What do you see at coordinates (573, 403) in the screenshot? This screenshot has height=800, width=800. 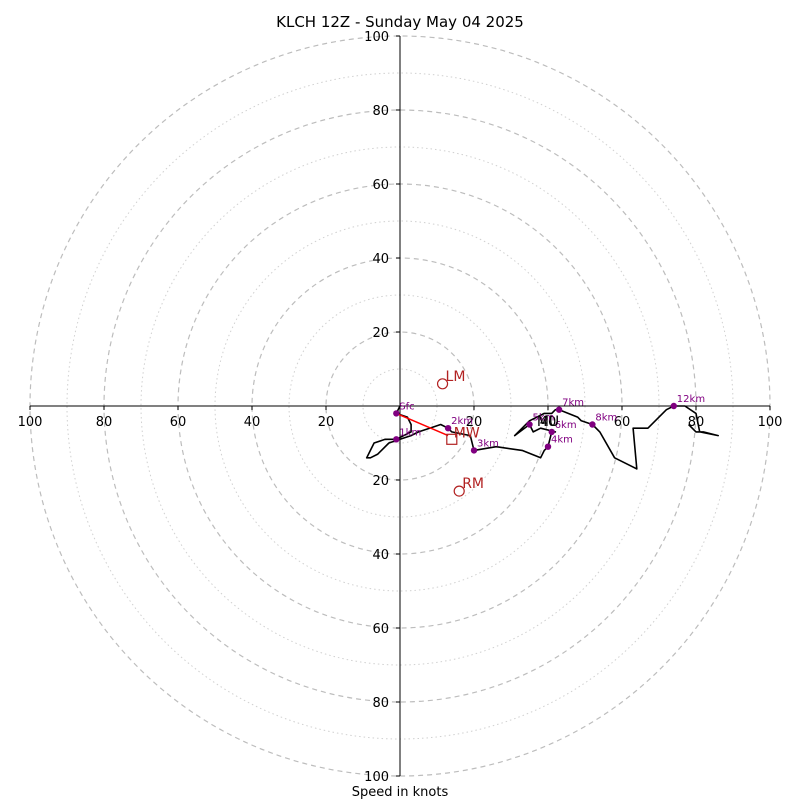 I see `height-marker-label: 7km` at bounding box center [573, 403].